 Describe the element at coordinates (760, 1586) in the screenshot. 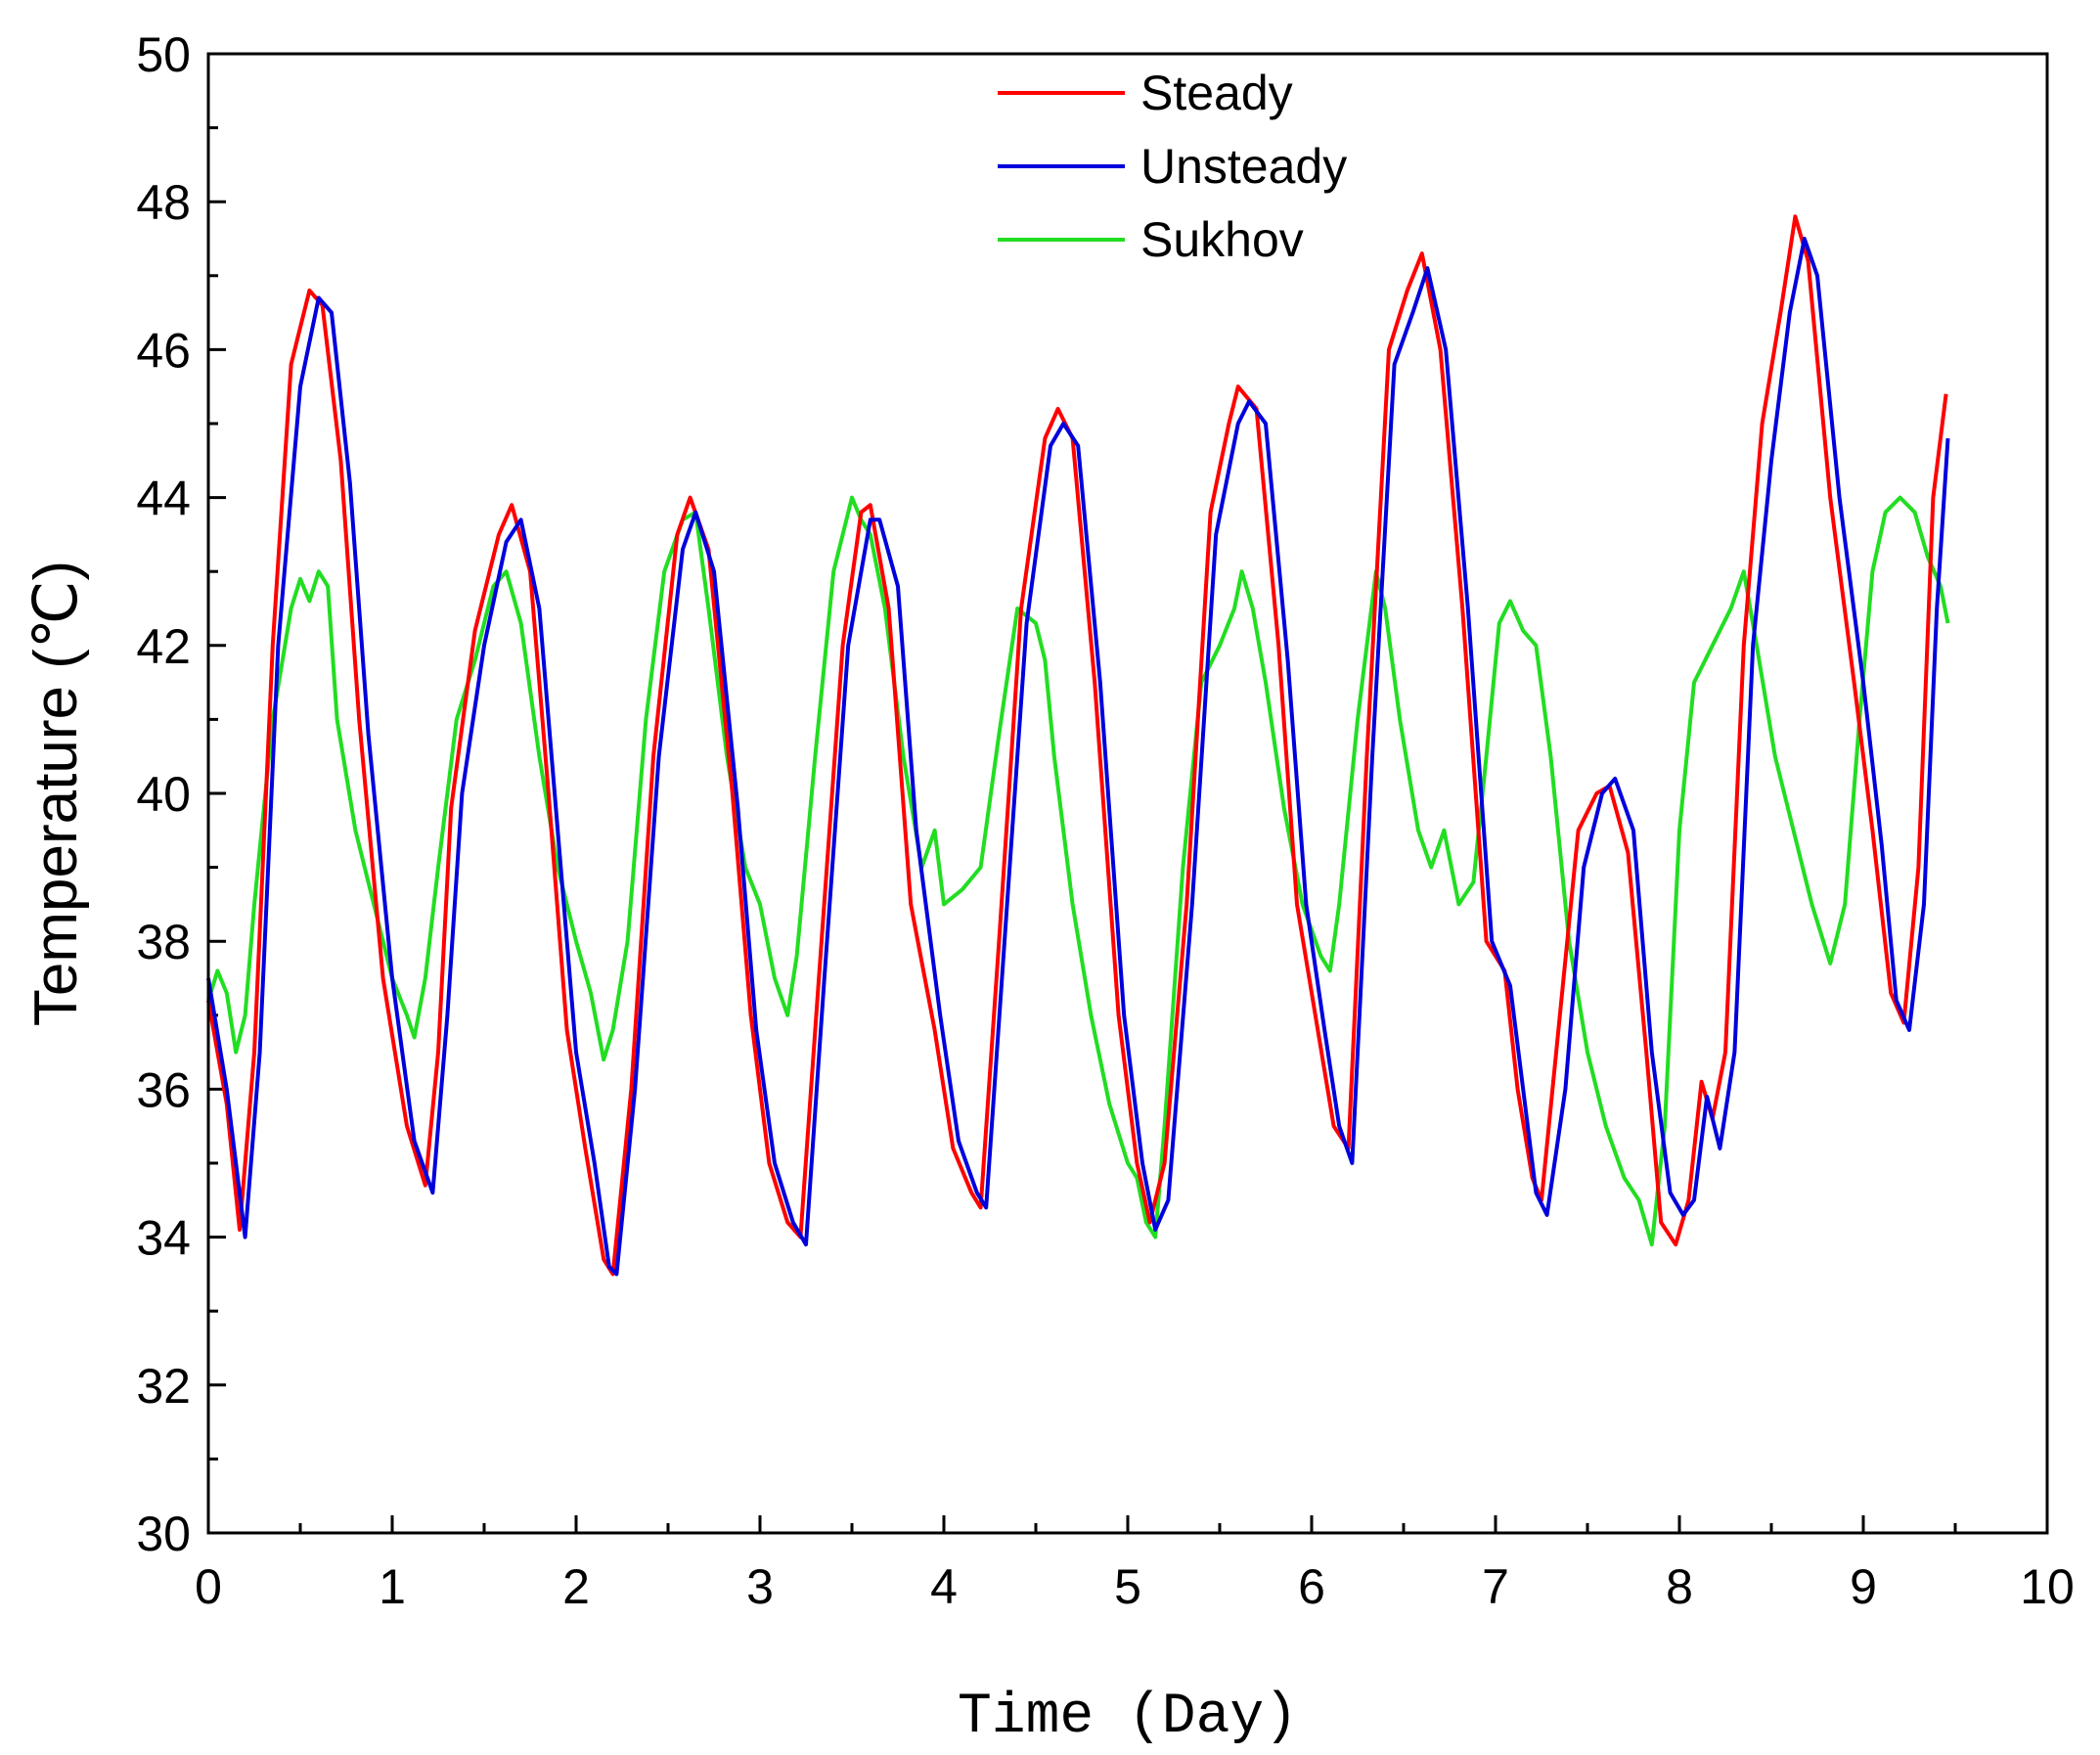

I see `x-tick-label: 3` at that location.